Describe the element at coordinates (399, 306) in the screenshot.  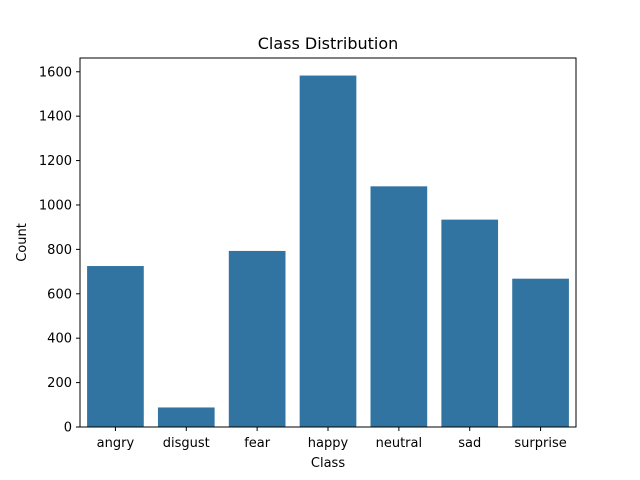
I see `bar-neutral` at that location.